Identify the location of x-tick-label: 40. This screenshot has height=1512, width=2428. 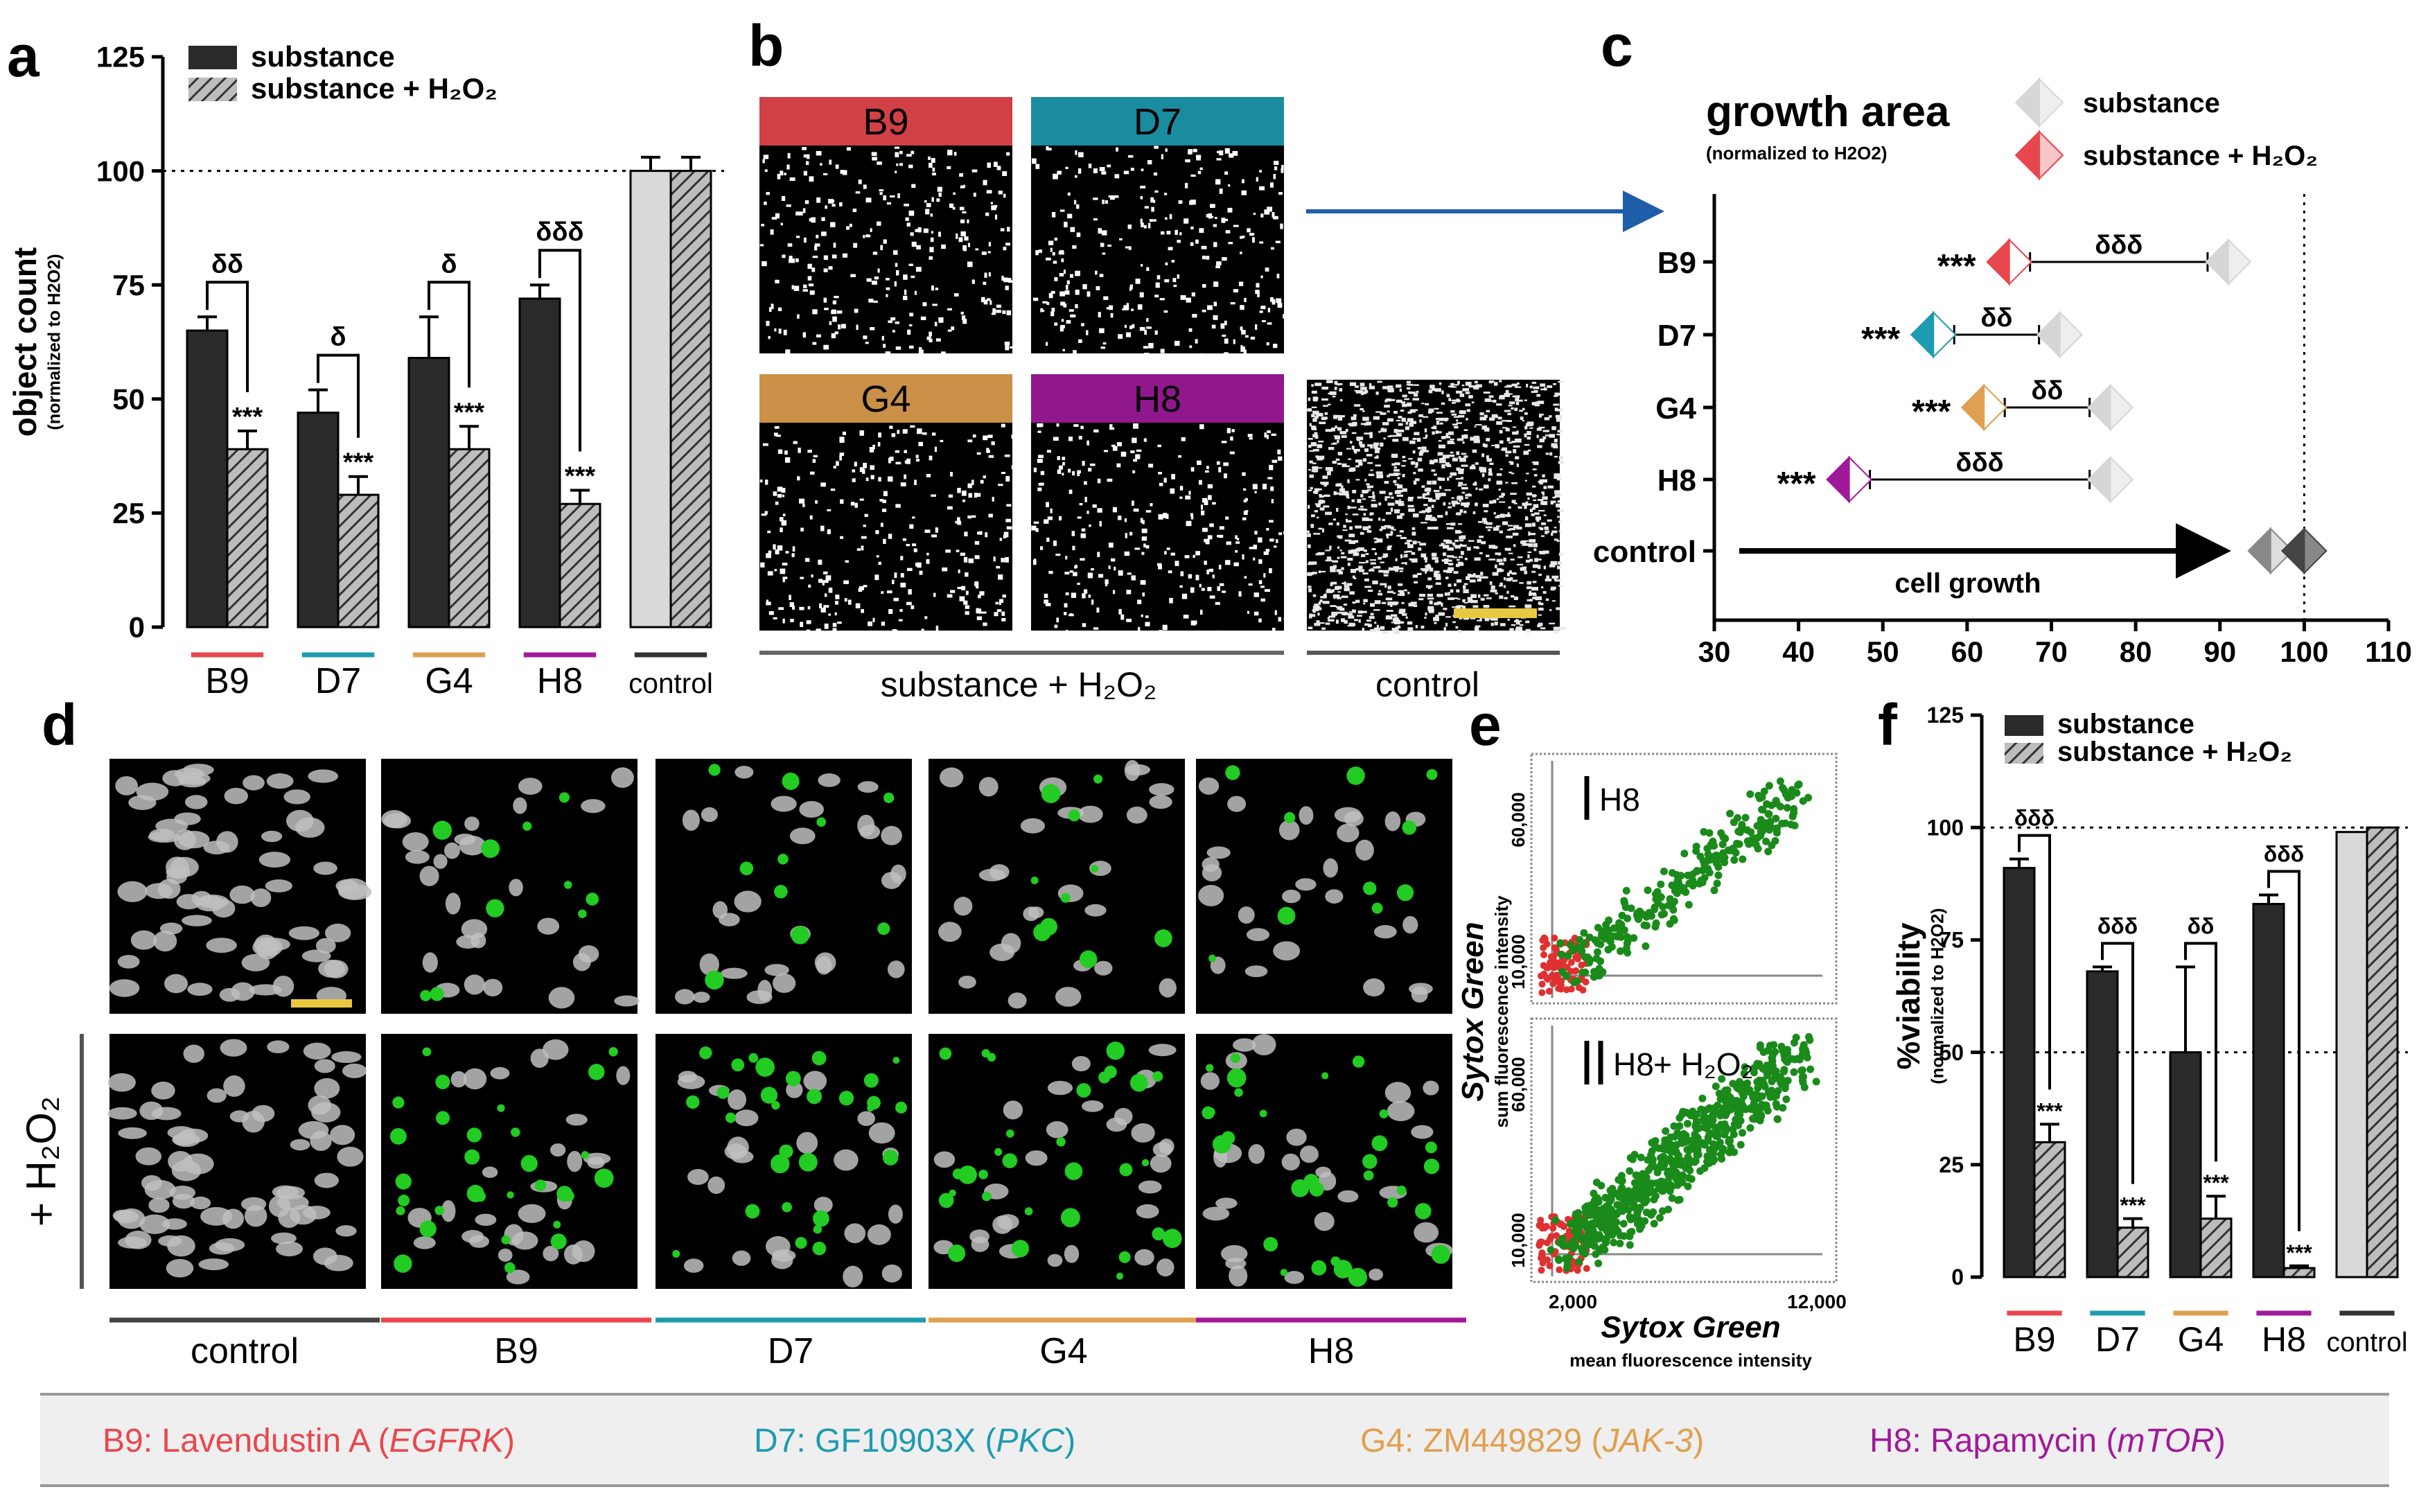
(1798, 651).